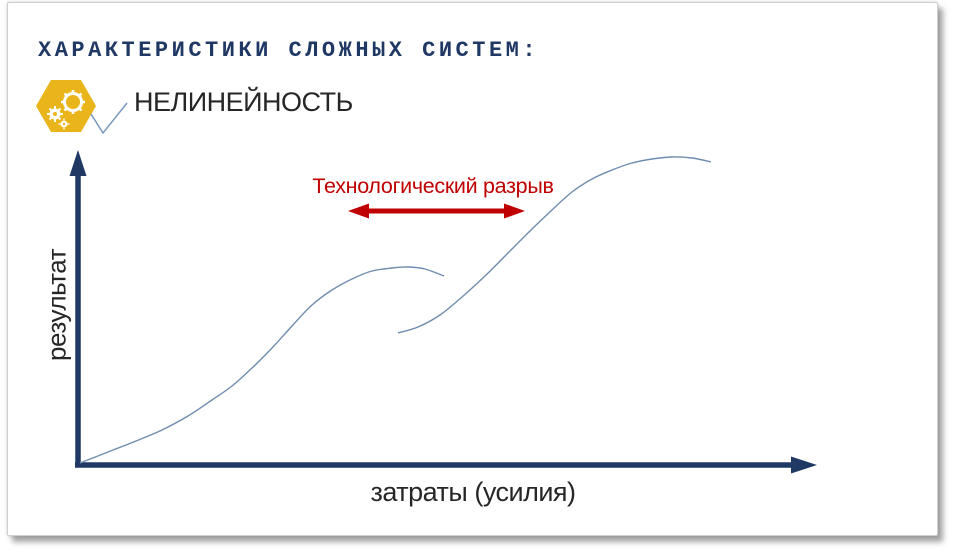  Describe the element at coordinates (64, 124) in the screenshot. I see `tiny-gear-glyph` at that location.